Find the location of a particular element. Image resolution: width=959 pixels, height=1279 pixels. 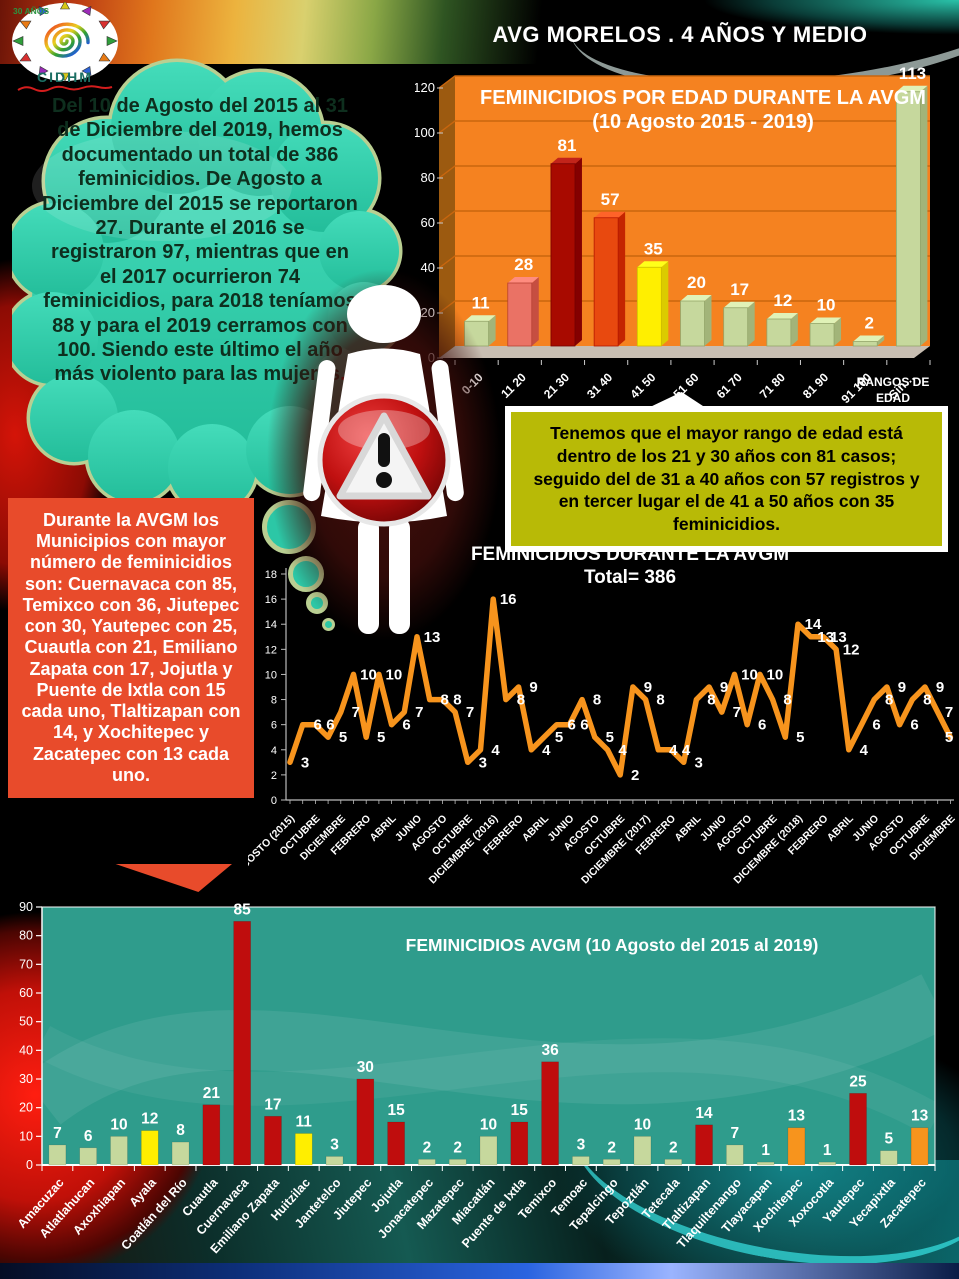

woman-left-arm is located at coordinates (319, 431).